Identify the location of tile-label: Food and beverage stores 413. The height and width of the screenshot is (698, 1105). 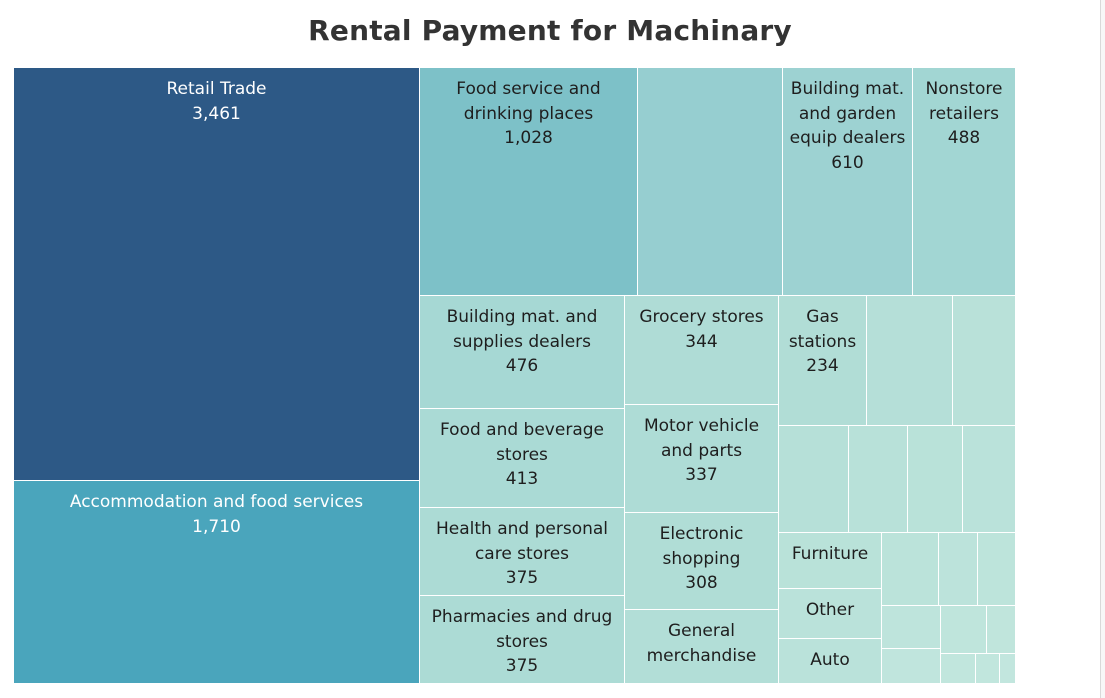
(522, 455).